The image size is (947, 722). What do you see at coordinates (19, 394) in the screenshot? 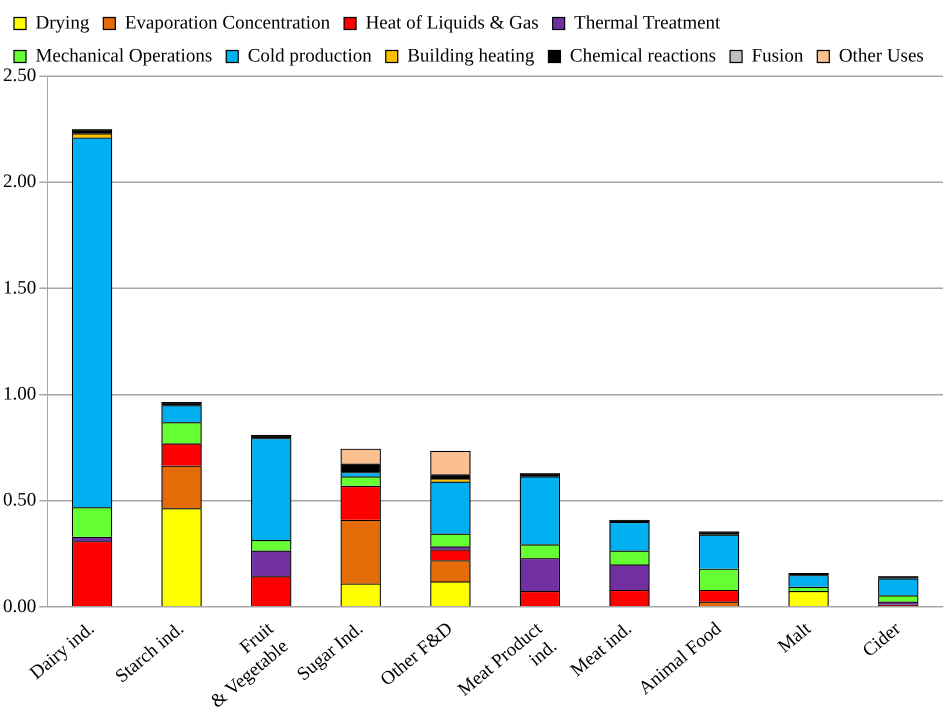
I see `y-tick-label: 1.00` at bounding box center [19, 394].